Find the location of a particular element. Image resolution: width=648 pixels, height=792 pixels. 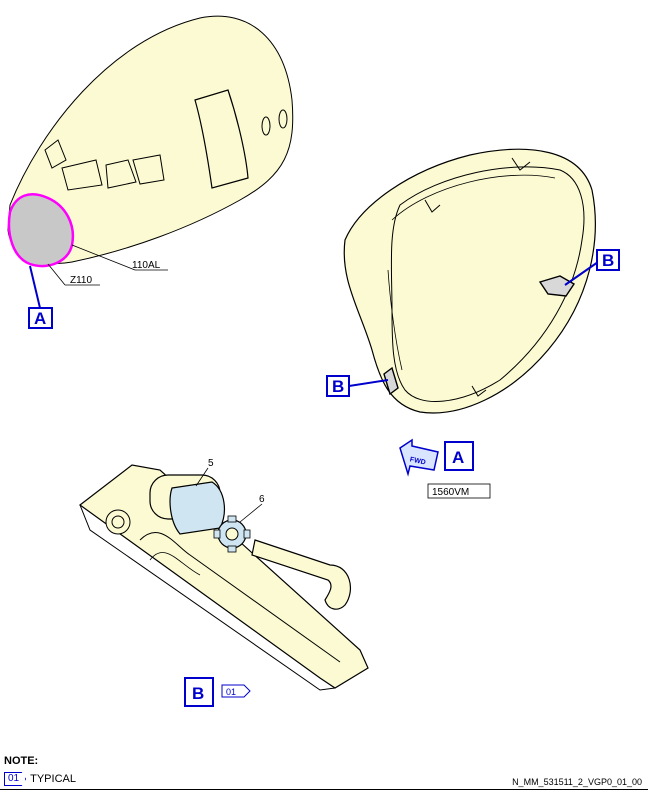

view-reference: 1560VM is located at coordinates (459, 491).